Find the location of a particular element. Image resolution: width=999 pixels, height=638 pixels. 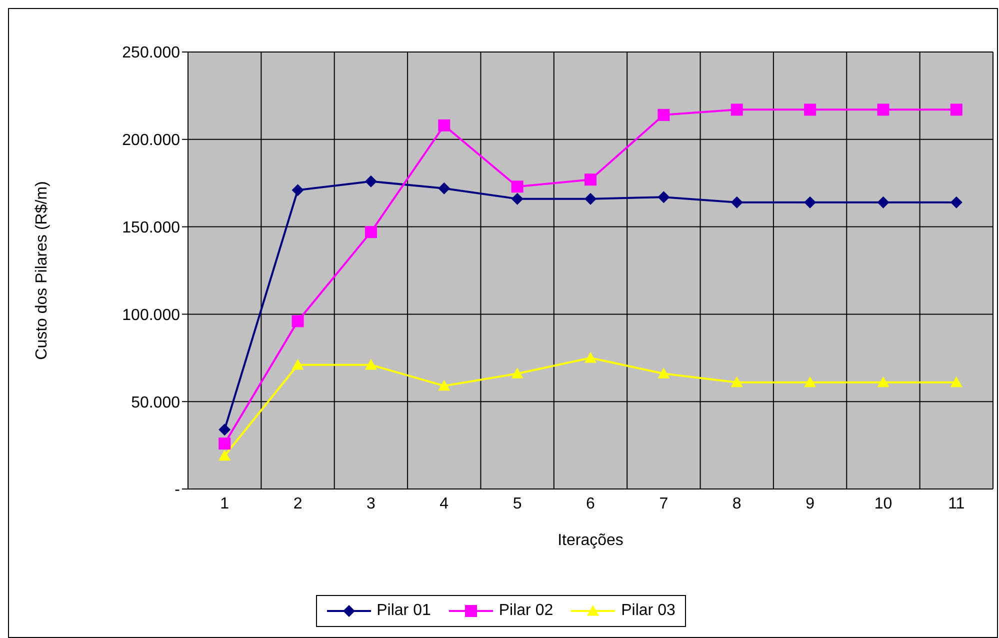

x-tick-label: 9 is located at coordinates (810, 503).